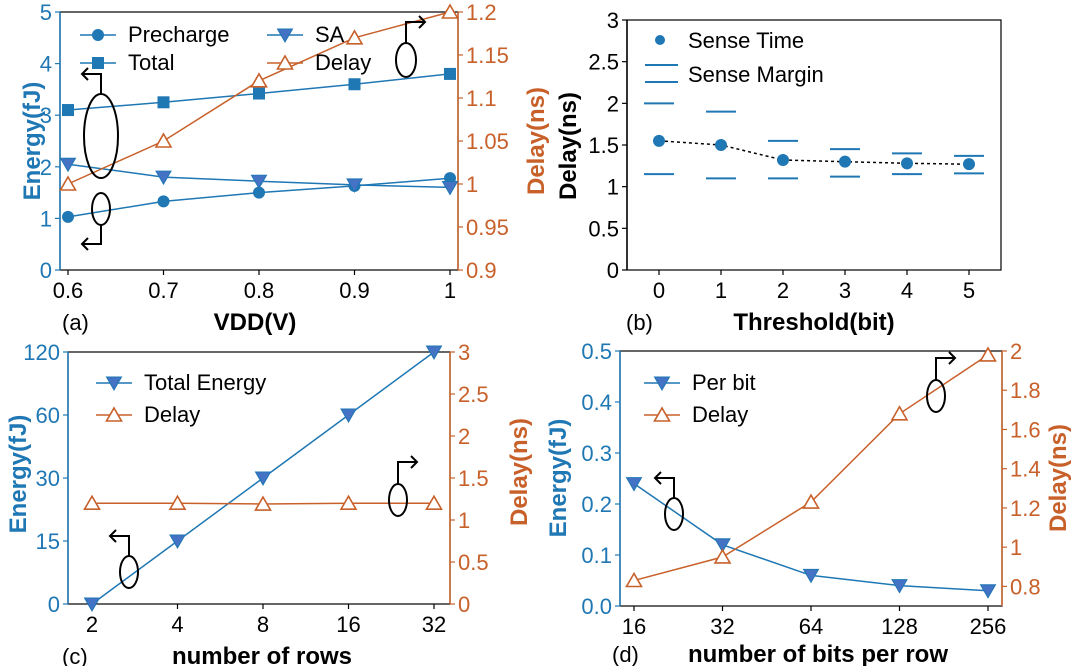 This screenshot has width=1085, height=666. What do you see at coordinates (603, 228) in the screenshot?
I see `y-tick-label: 0.5` at bounding box center [603, 228].